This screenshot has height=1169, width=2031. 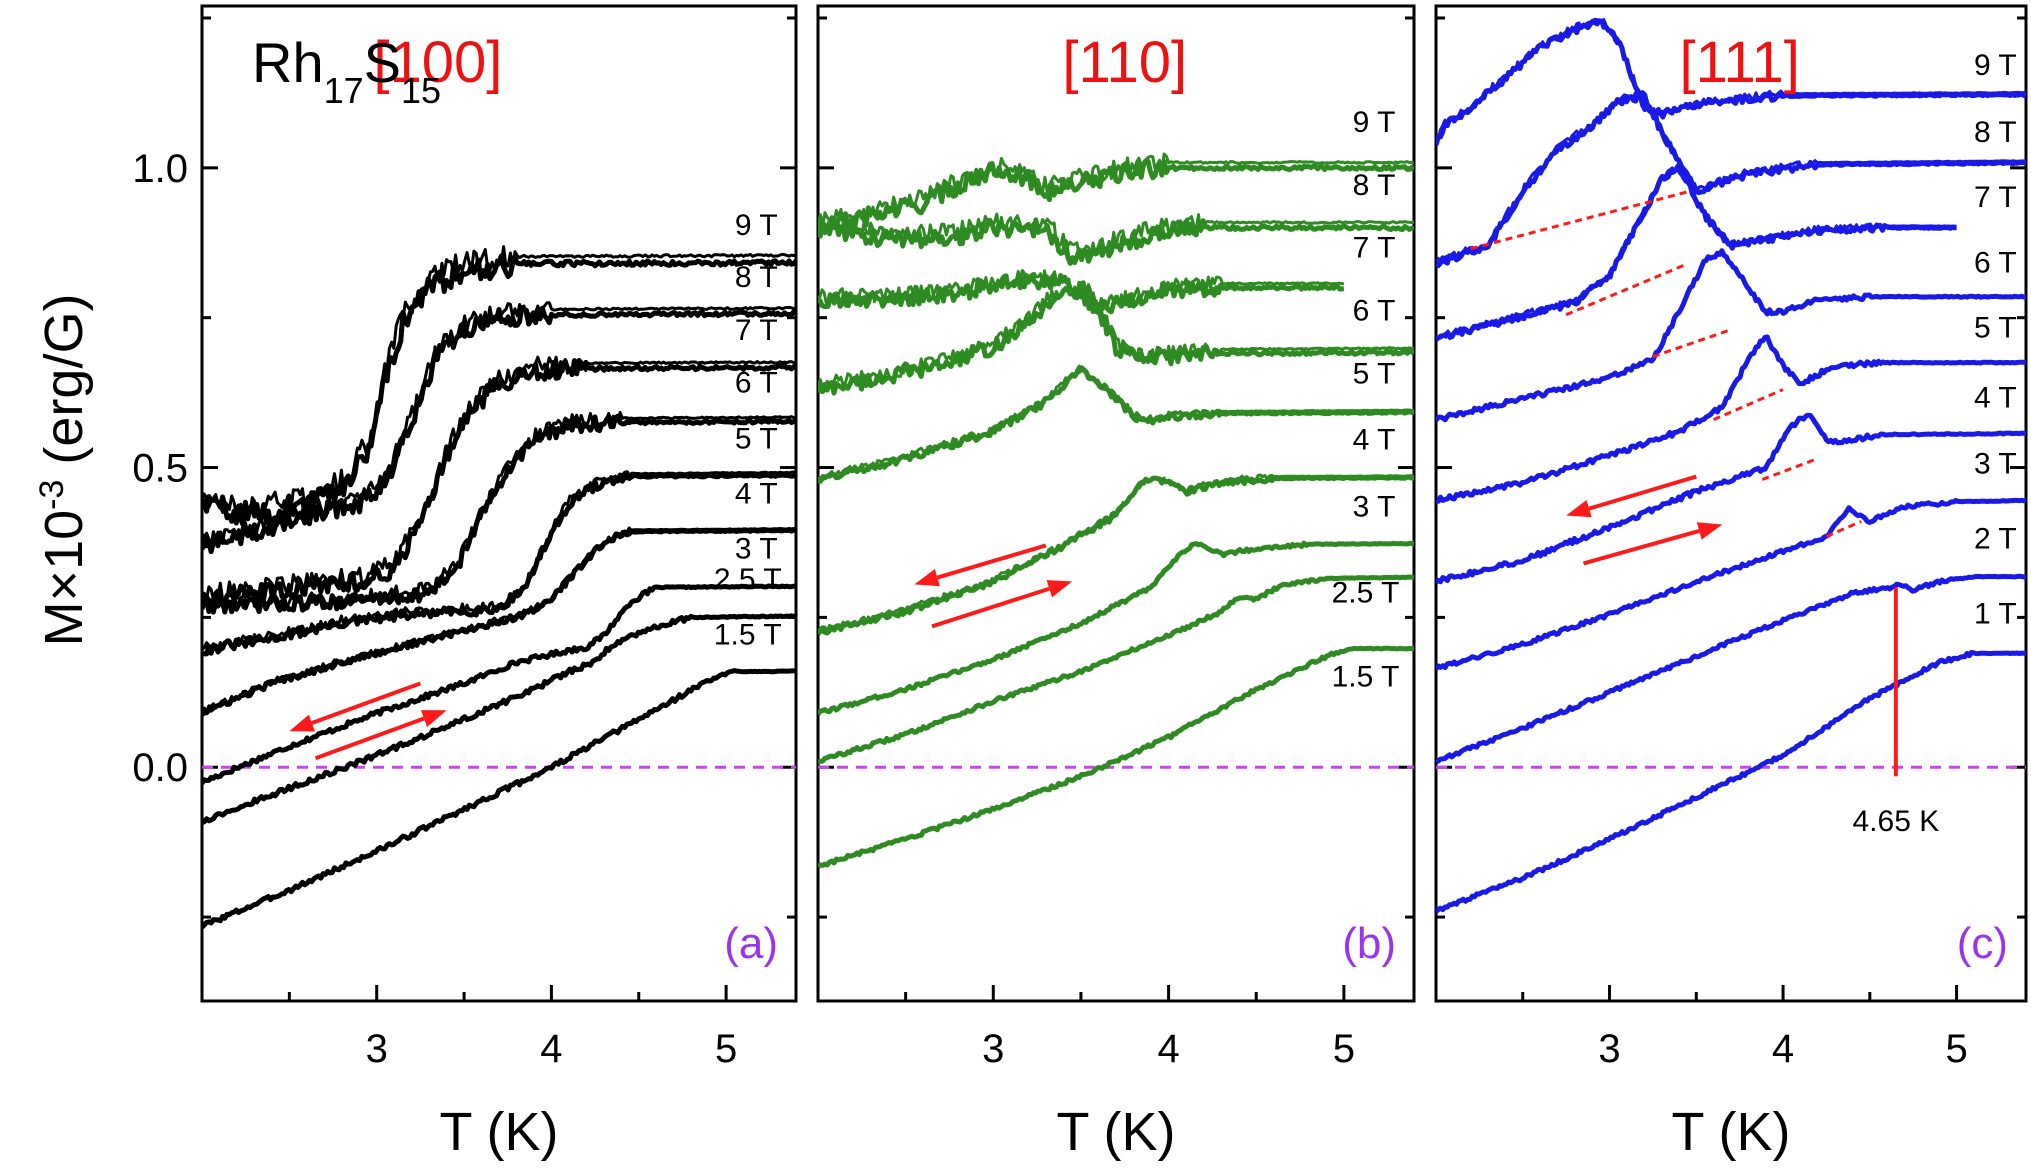 I want to click on y-axis-title-base: M×10, so click(x=64, y=578).